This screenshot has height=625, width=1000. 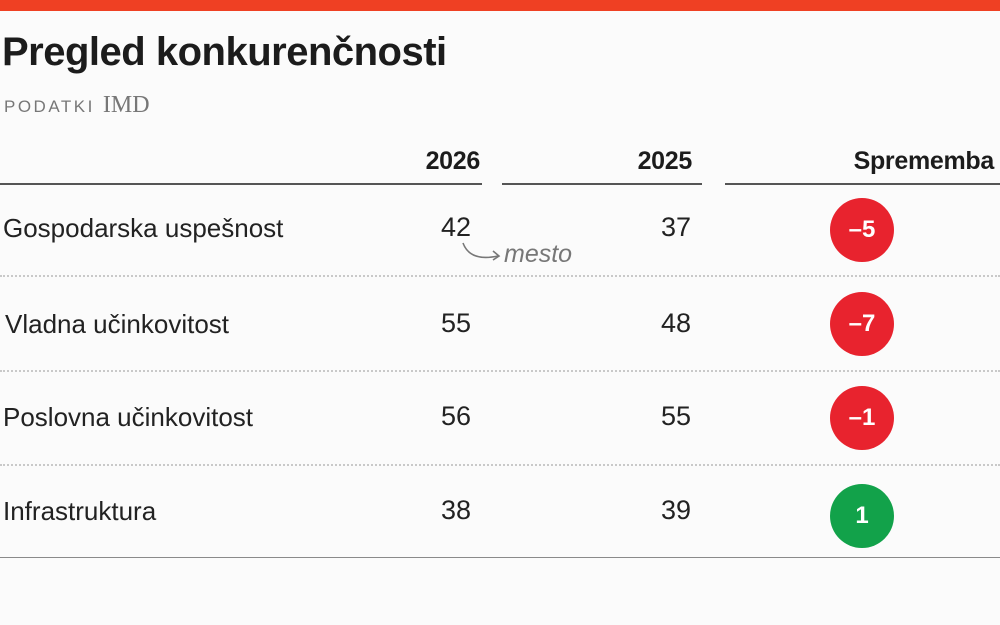 I want to click on value-2026: 42, so click(x=455, y=227).